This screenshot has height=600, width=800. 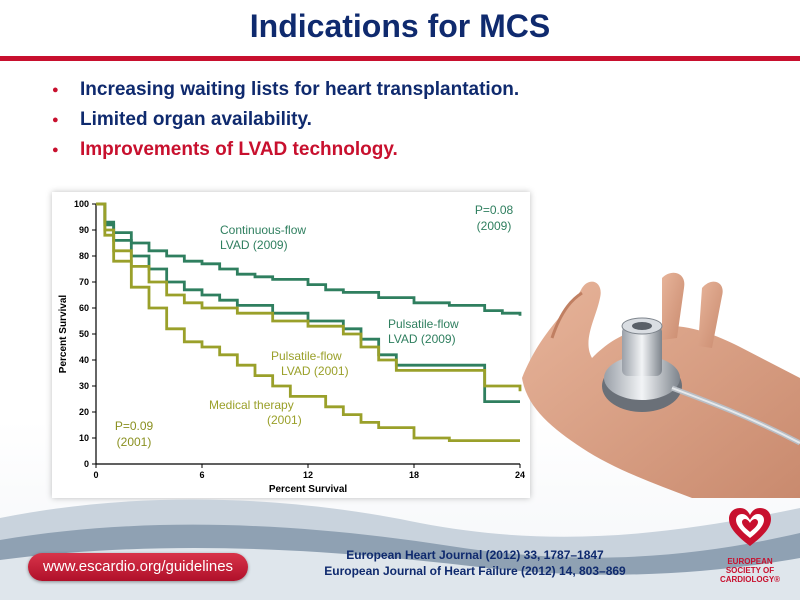 I want to click on logo-line-3: CARDIOLOGY®, so click(x=750, y=579).